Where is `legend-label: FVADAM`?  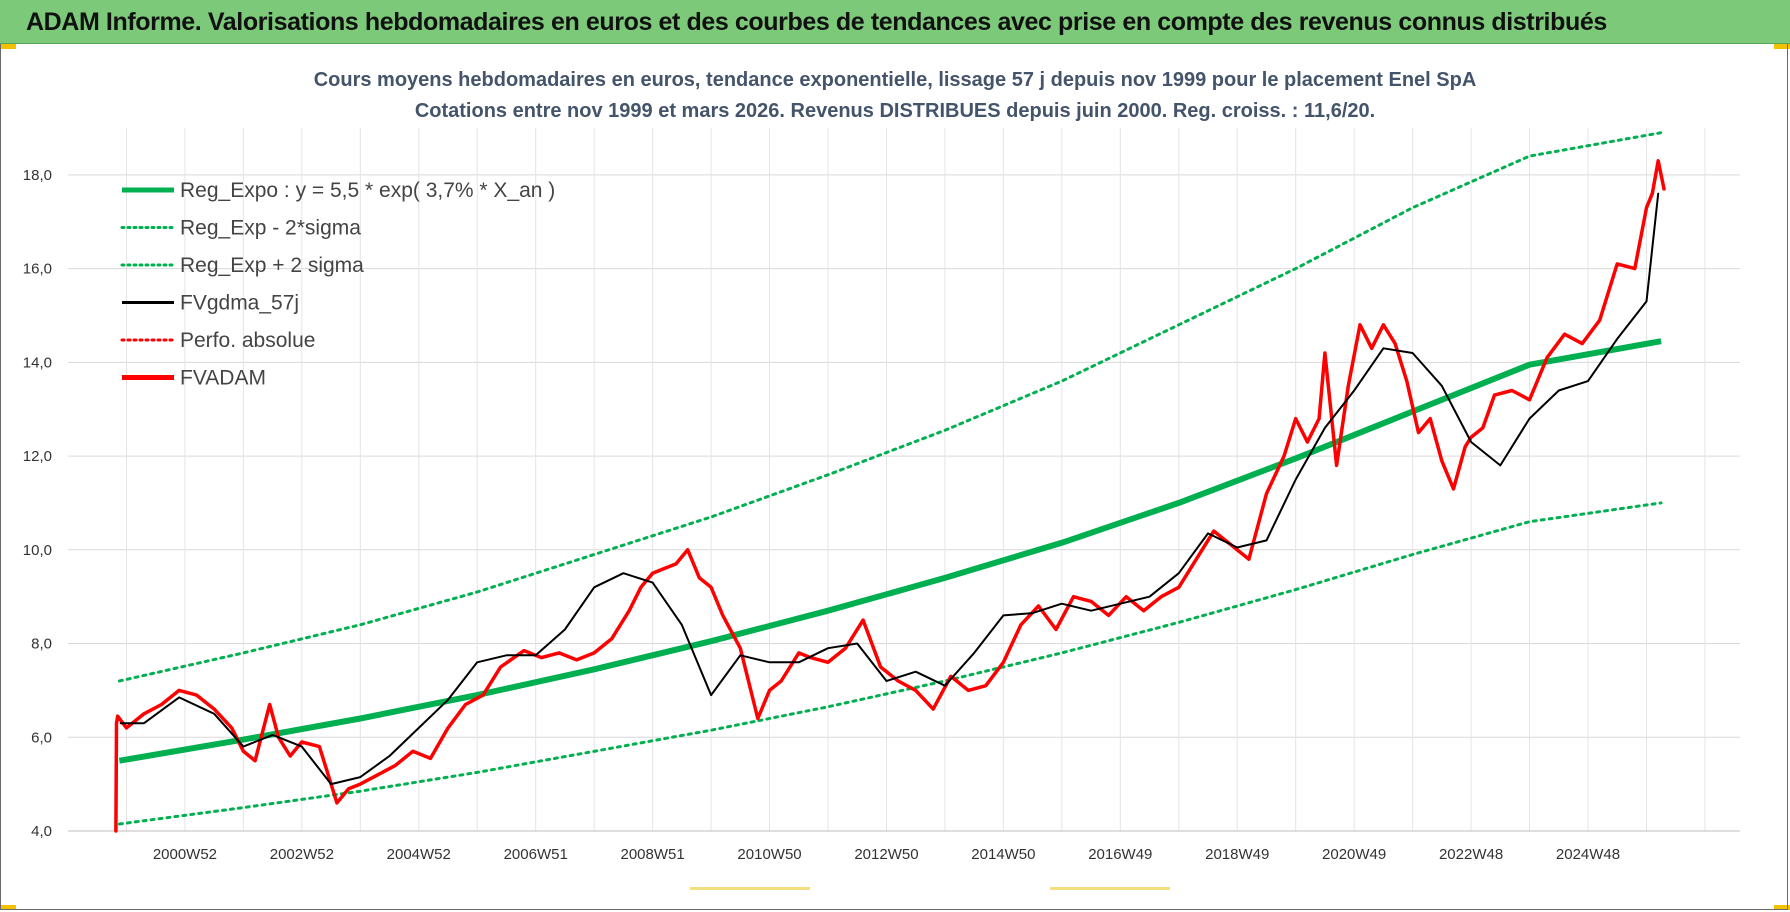 legend-label: FVADAM is located at coordinates (223, 378).